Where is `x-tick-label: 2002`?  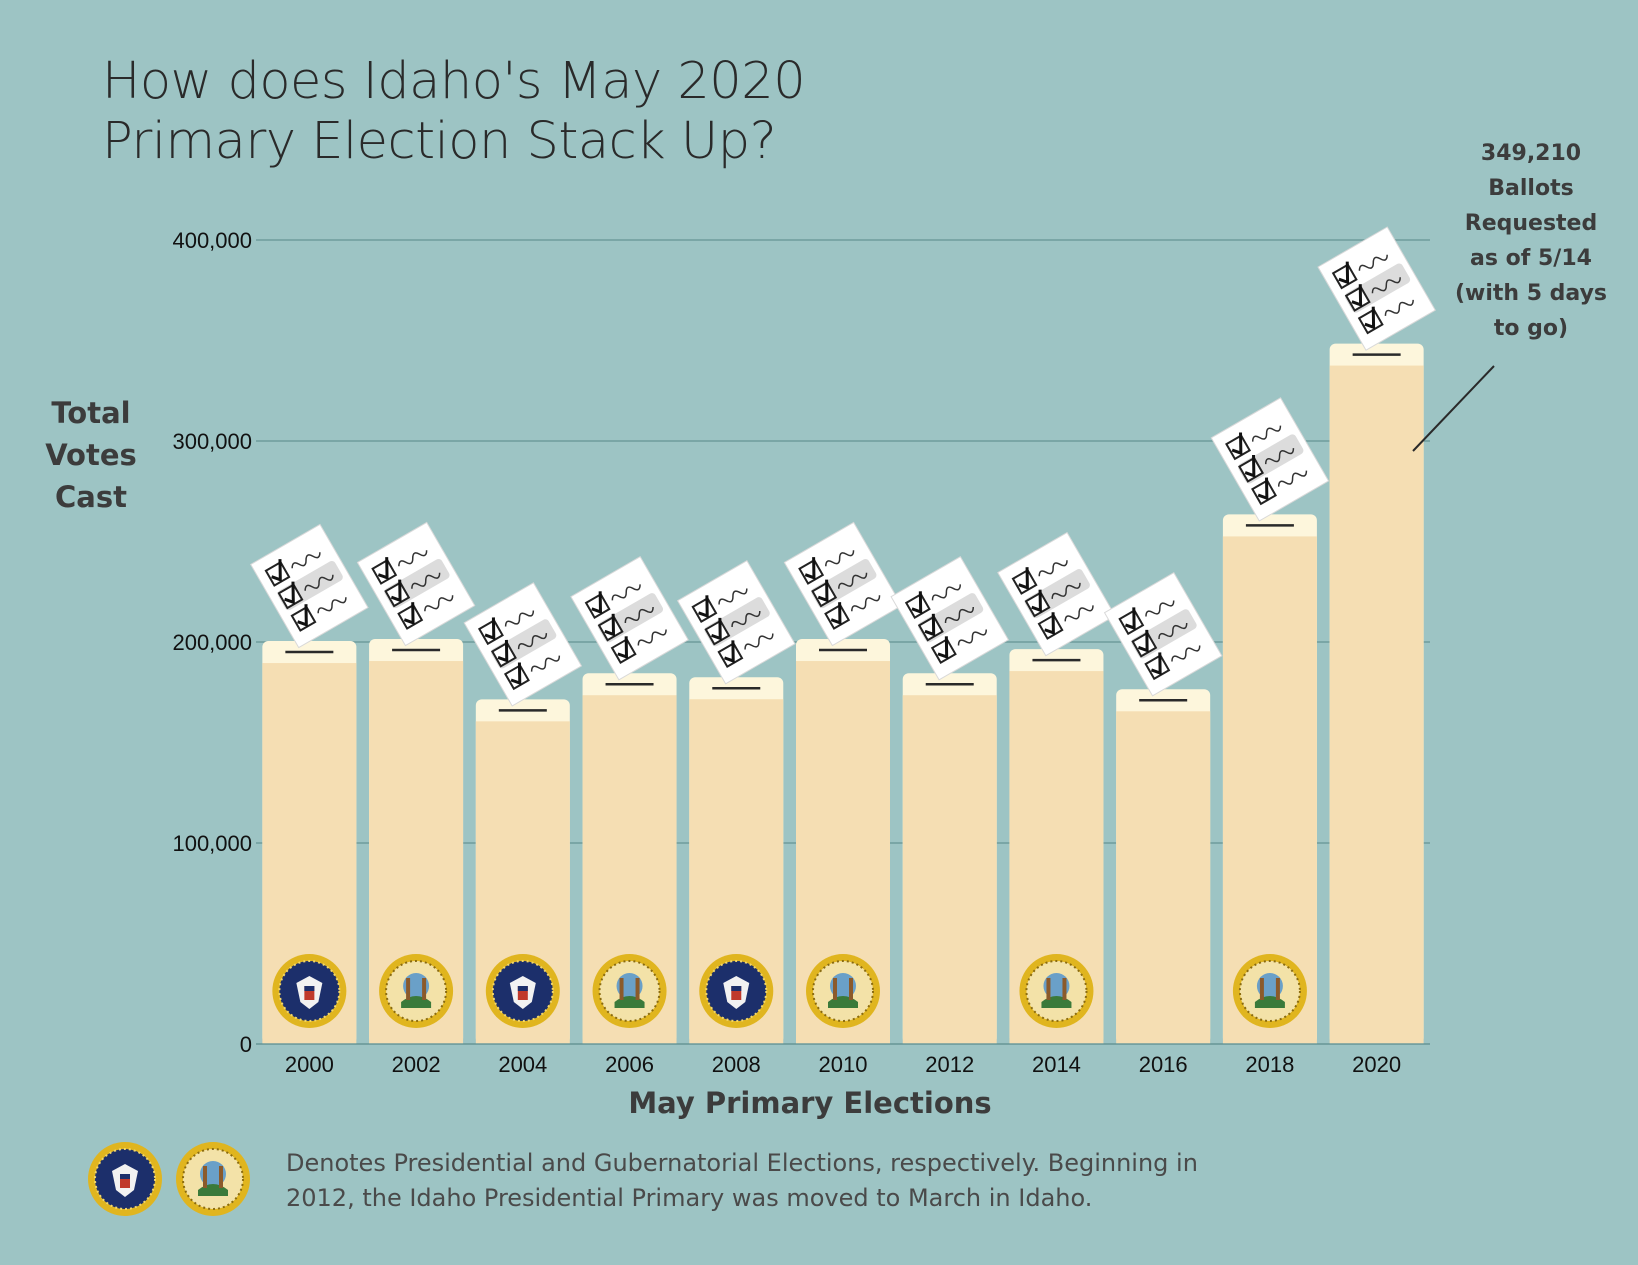 x-tick-label: 2002 is located at coordinates (416, 1064).